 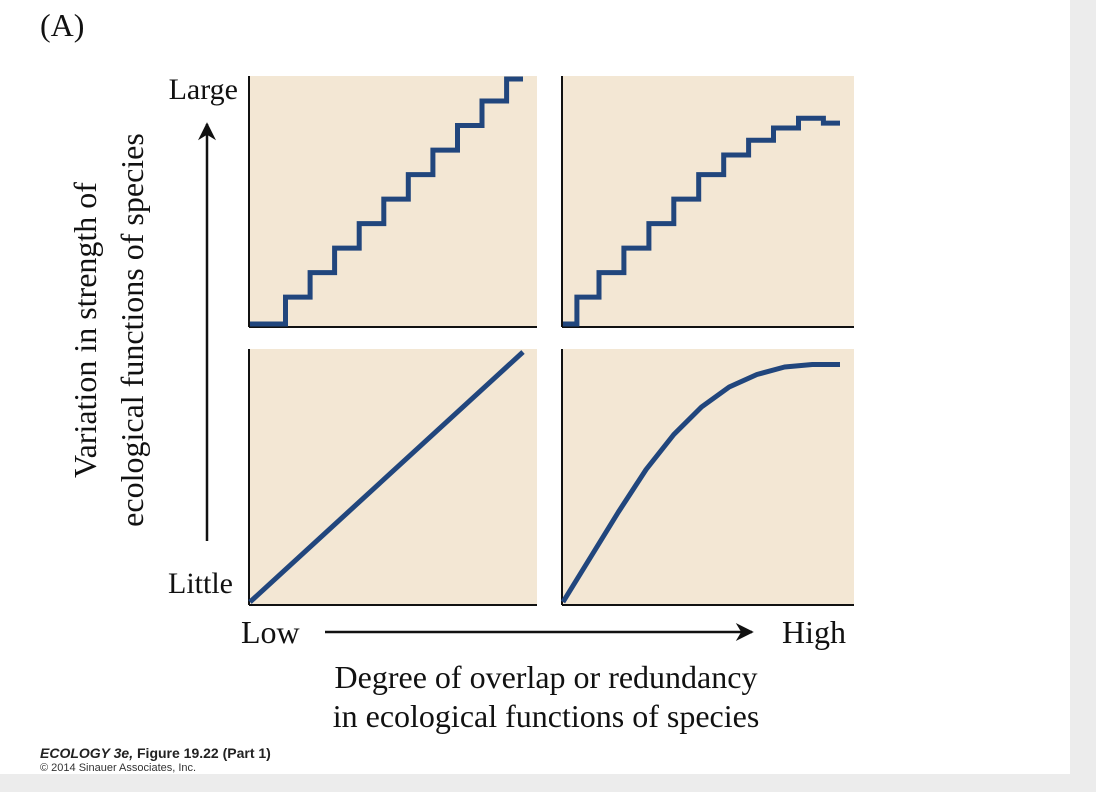 What do you see at coordinates (132, 330) in the screenshot?
I see `y-axis-title-line2: ecological functions of species` at bounding box center [132, 330].